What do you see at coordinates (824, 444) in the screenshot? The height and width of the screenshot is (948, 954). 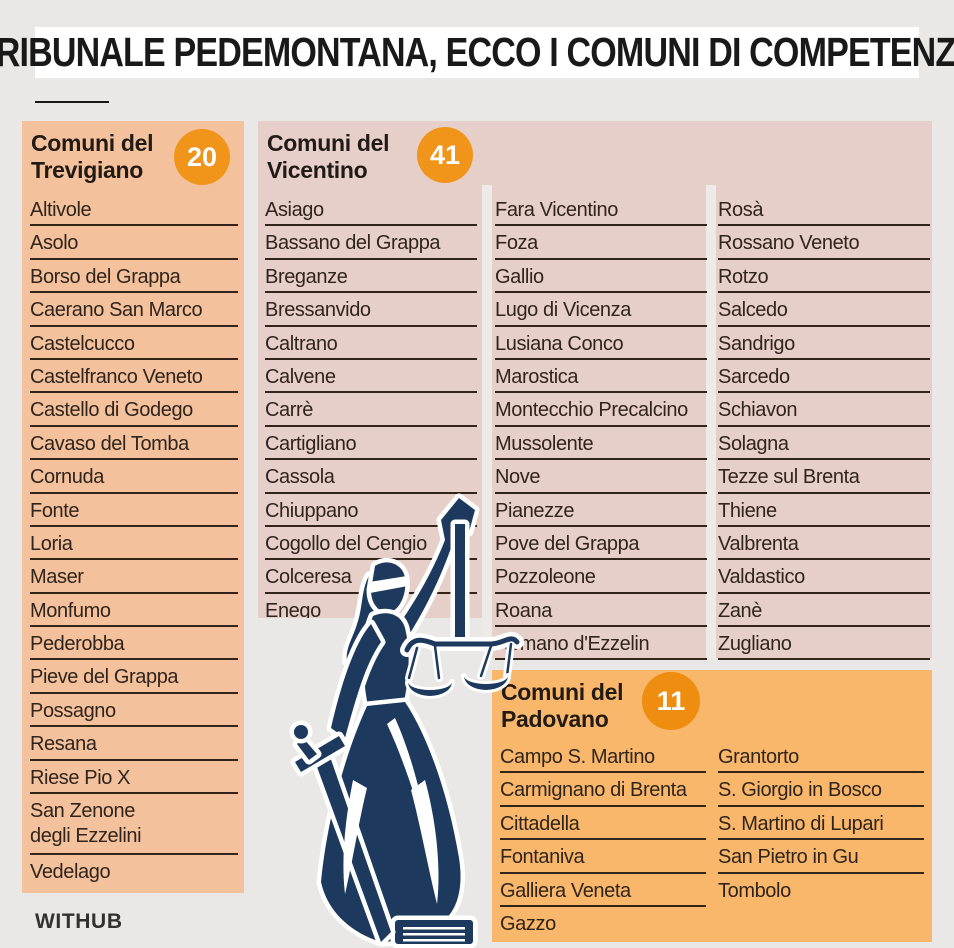 I see `list-item: Solagna` at bounding box center [824, 444].